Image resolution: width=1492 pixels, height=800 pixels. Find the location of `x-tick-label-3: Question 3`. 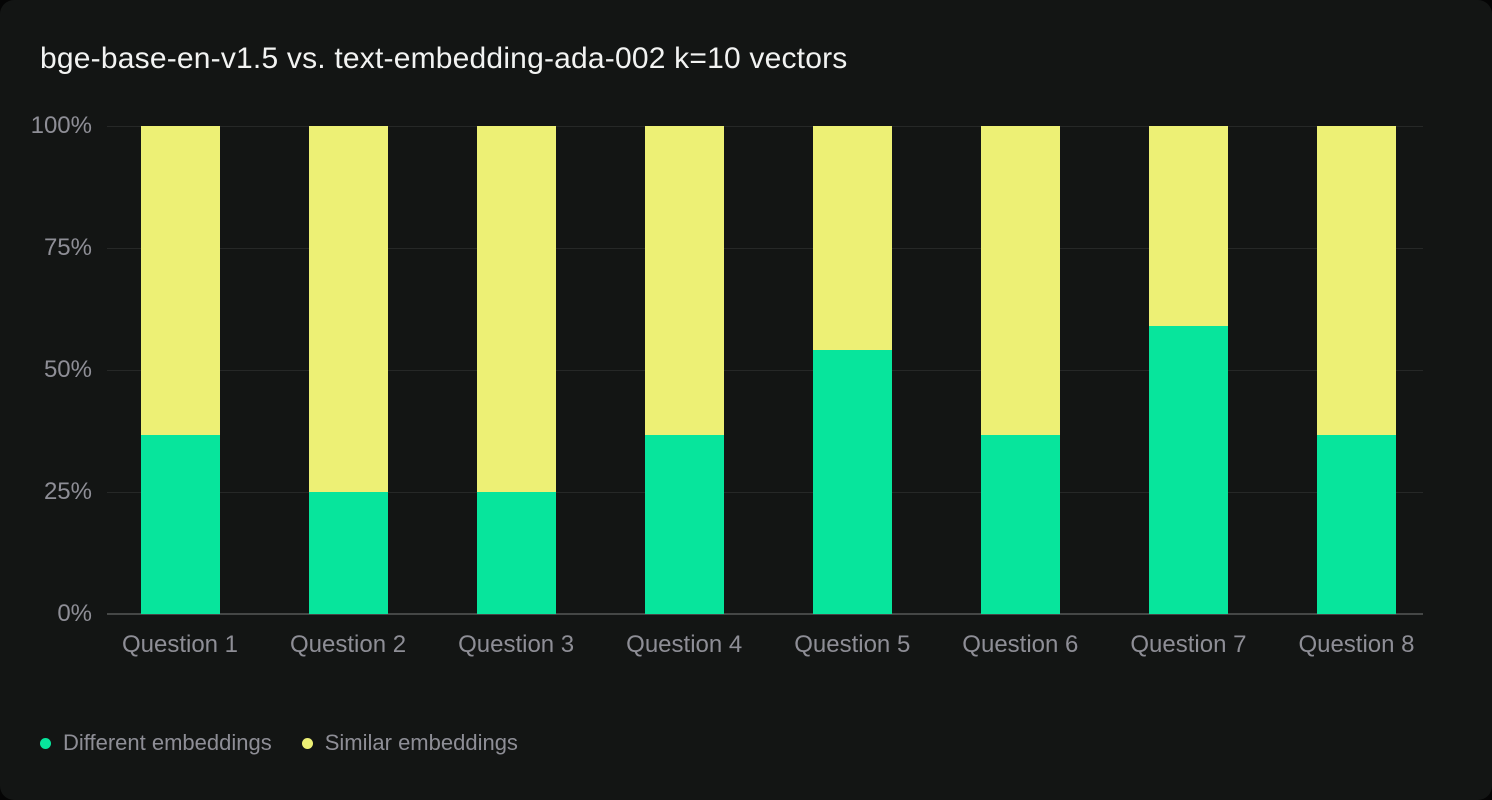

x-tick-label-3: Question 3 is located at coordinates (516, 644).